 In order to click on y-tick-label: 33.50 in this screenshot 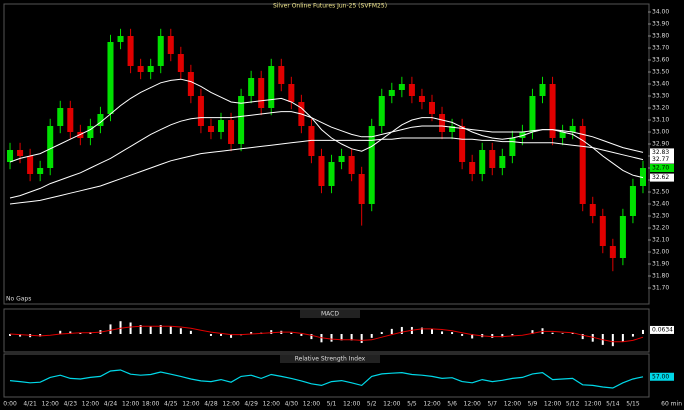, I will do `click(660, 72)`.